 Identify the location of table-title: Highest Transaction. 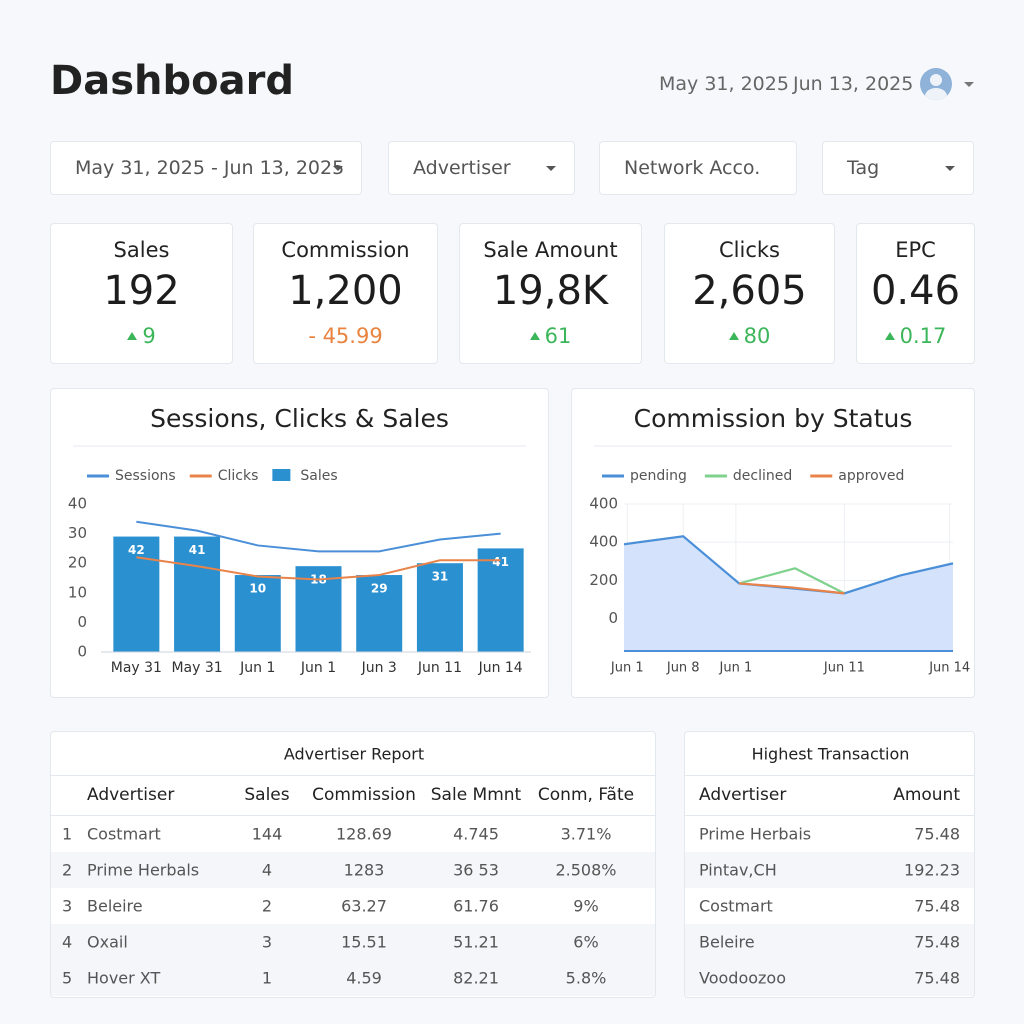
(830, 754).